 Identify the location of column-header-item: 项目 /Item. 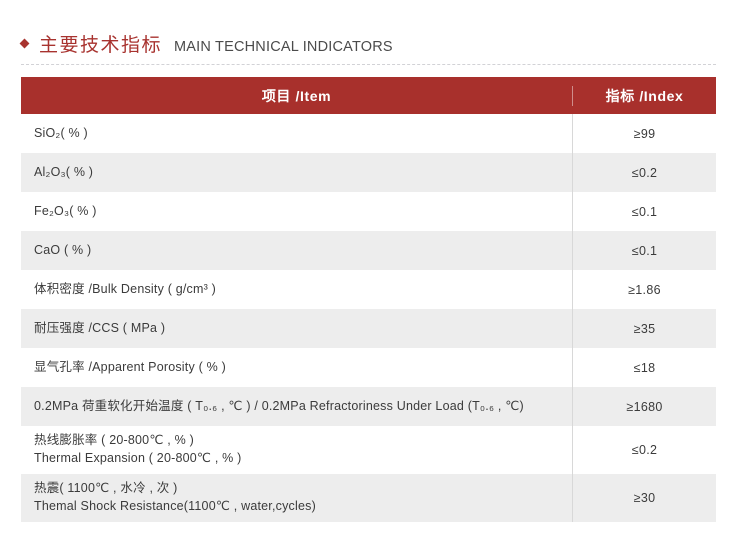
(297, 95).